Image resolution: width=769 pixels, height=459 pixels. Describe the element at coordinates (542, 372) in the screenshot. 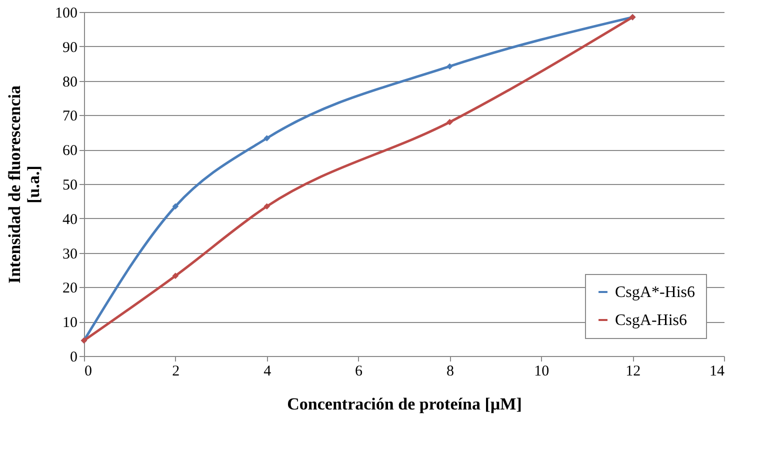

I see `x-tick-label: 10` at that location.